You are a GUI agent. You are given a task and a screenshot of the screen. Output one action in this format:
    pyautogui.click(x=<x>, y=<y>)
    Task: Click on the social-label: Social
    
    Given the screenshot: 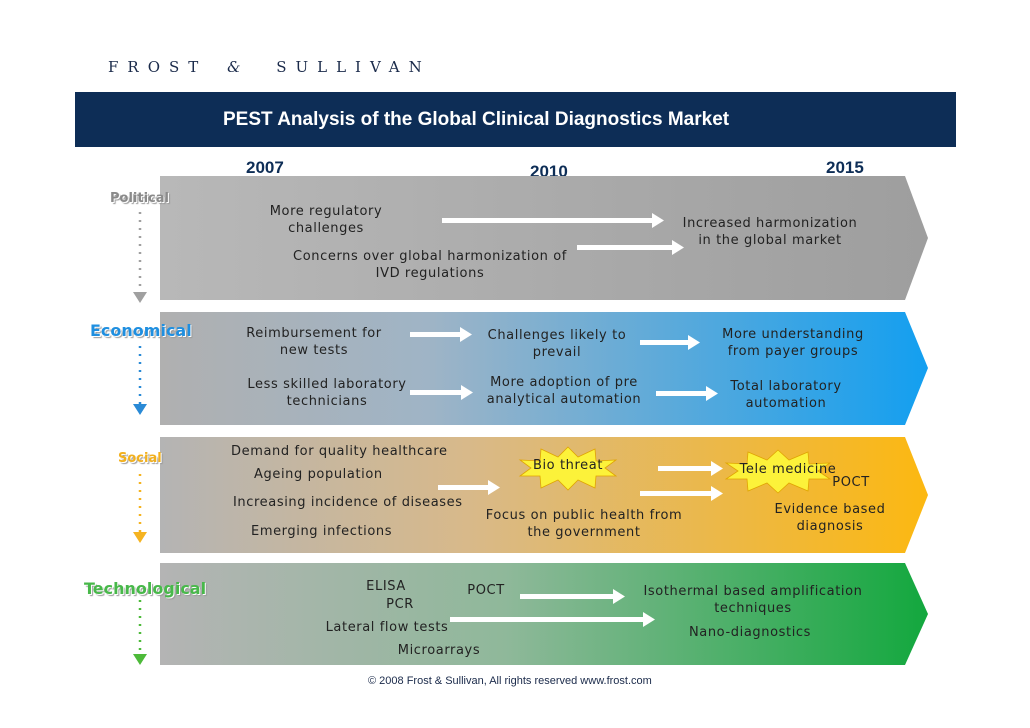 What is the action you would take?
    pyautogui.click(x=140, y=458)
    